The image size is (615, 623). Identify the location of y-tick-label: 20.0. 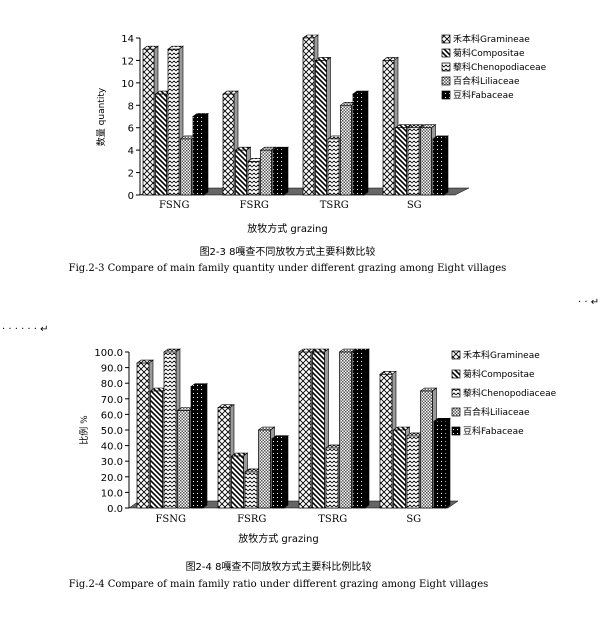
(112, 478).